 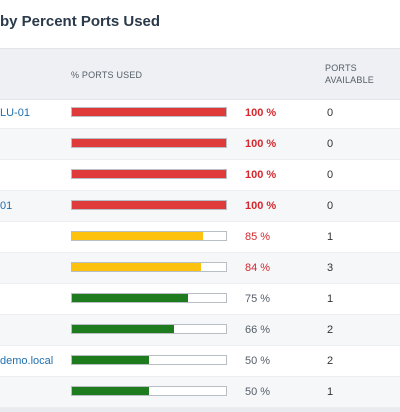 I want to click on table-row: 50 % 1, so click(x=200, y=392).